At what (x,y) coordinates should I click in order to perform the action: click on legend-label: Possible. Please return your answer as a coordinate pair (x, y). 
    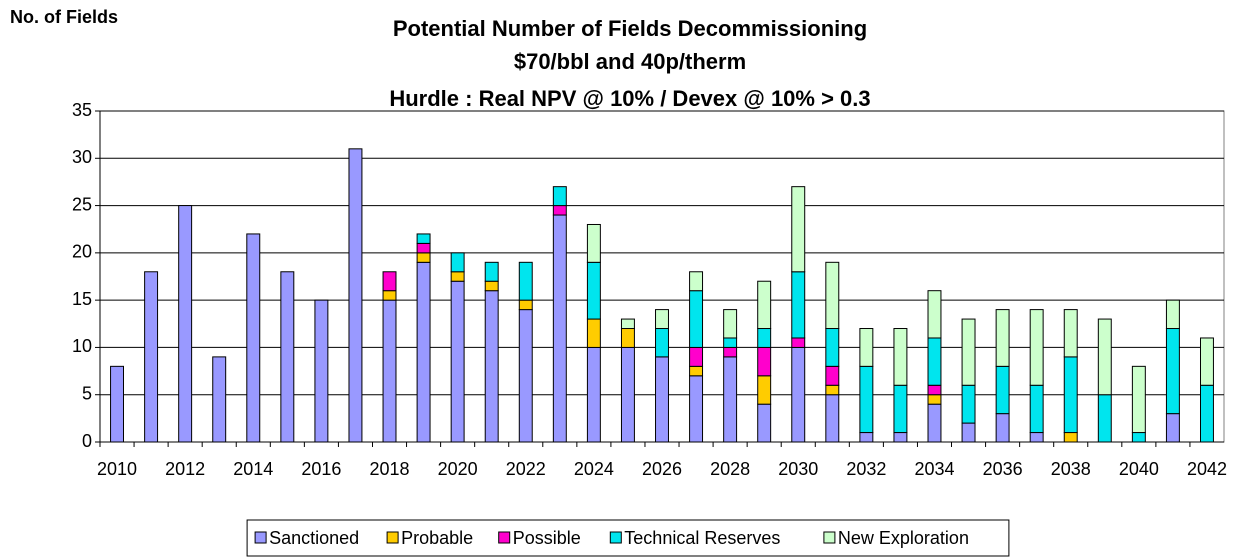
    Looking at the image, I should click on (547, 538).